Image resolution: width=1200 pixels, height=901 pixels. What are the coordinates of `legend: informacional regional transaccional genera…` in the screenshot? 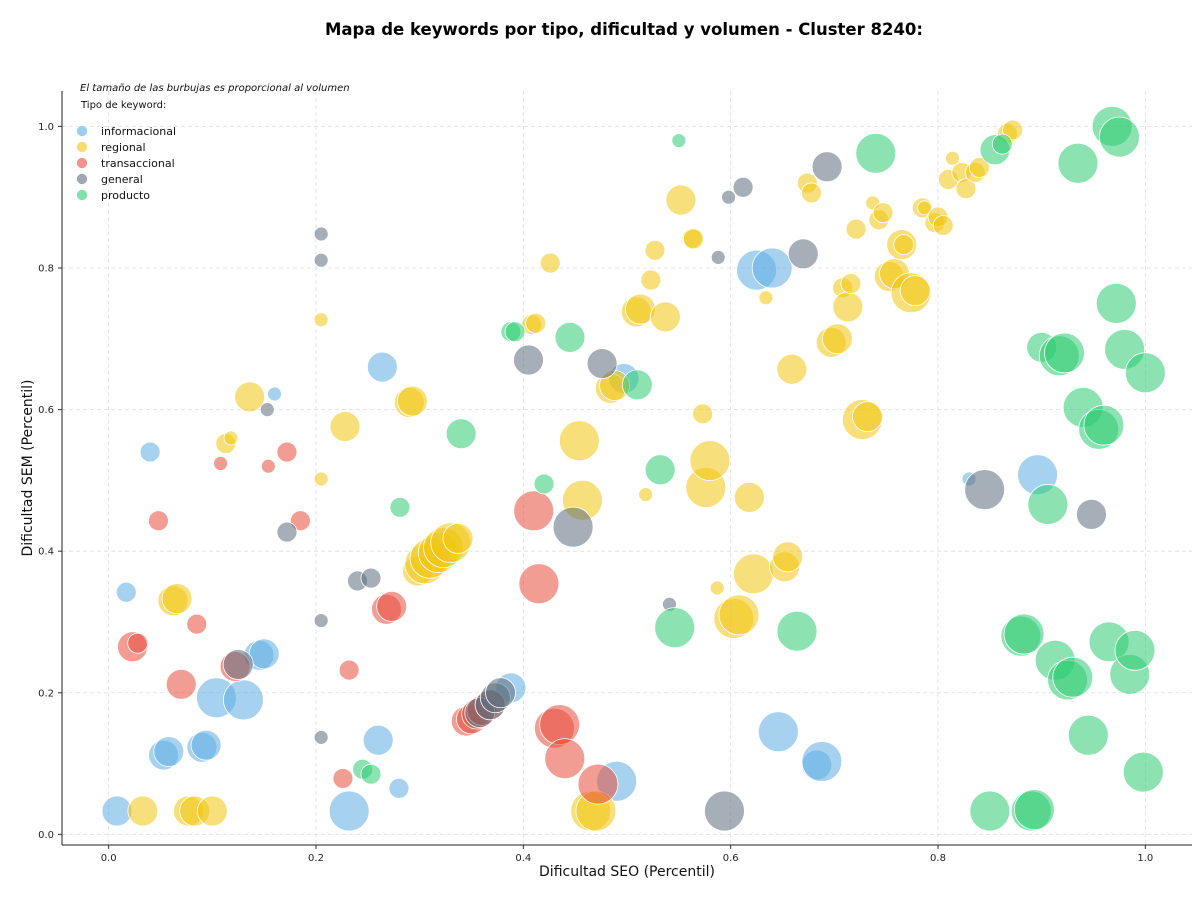 It's located at (126, 163).